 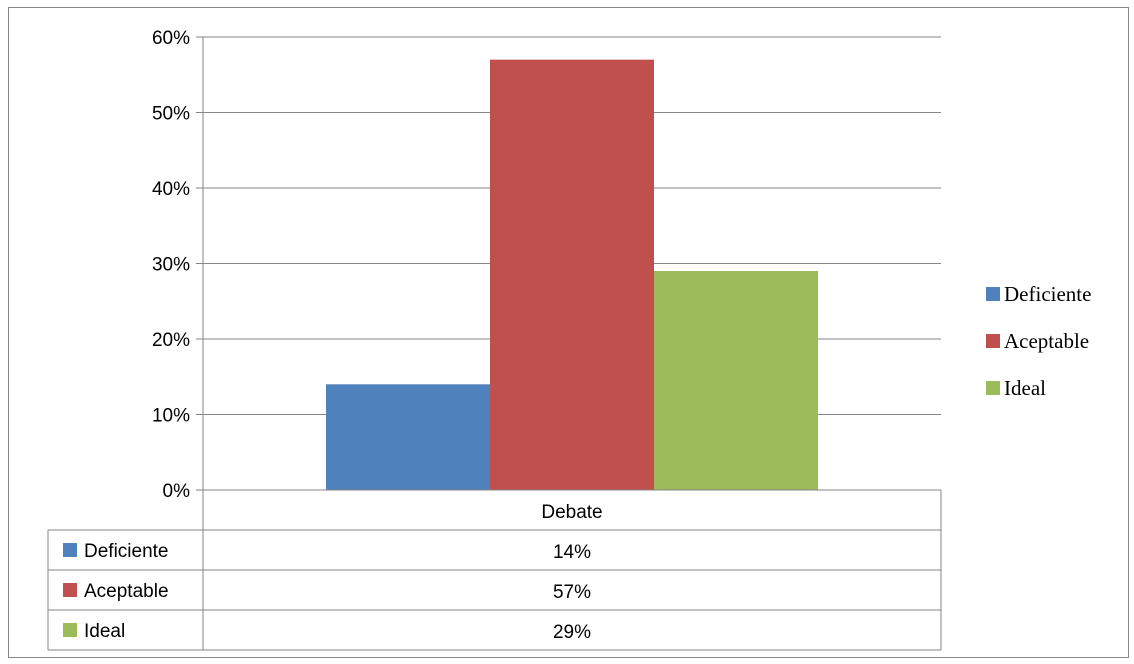 What do you see at coordinates (171, 38) in the screenshot?
I see `y-tick-label: 60%` at bounding box center [171, 38].